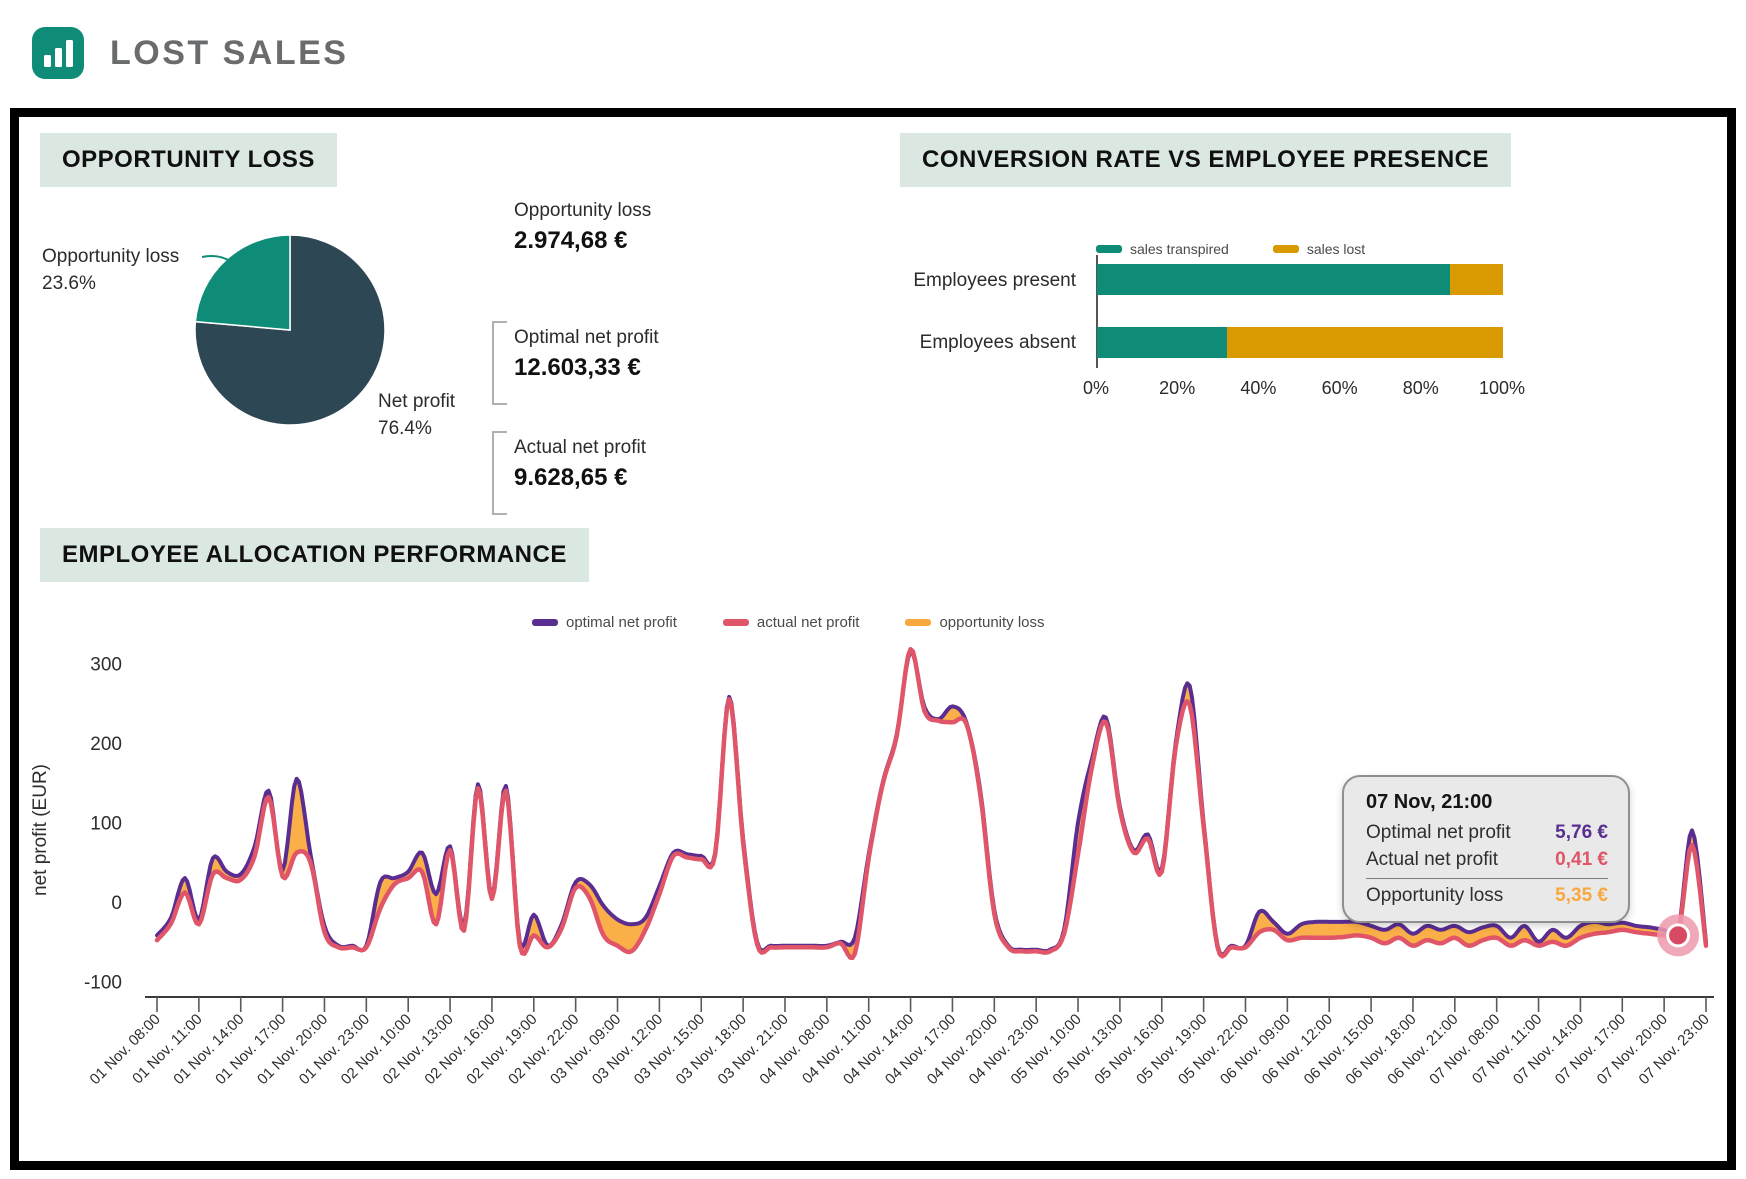  What do you see at coordinates (106, 824) in the screenshot?
I see `y-tick-label: 100` at bounding box center [106, 824].